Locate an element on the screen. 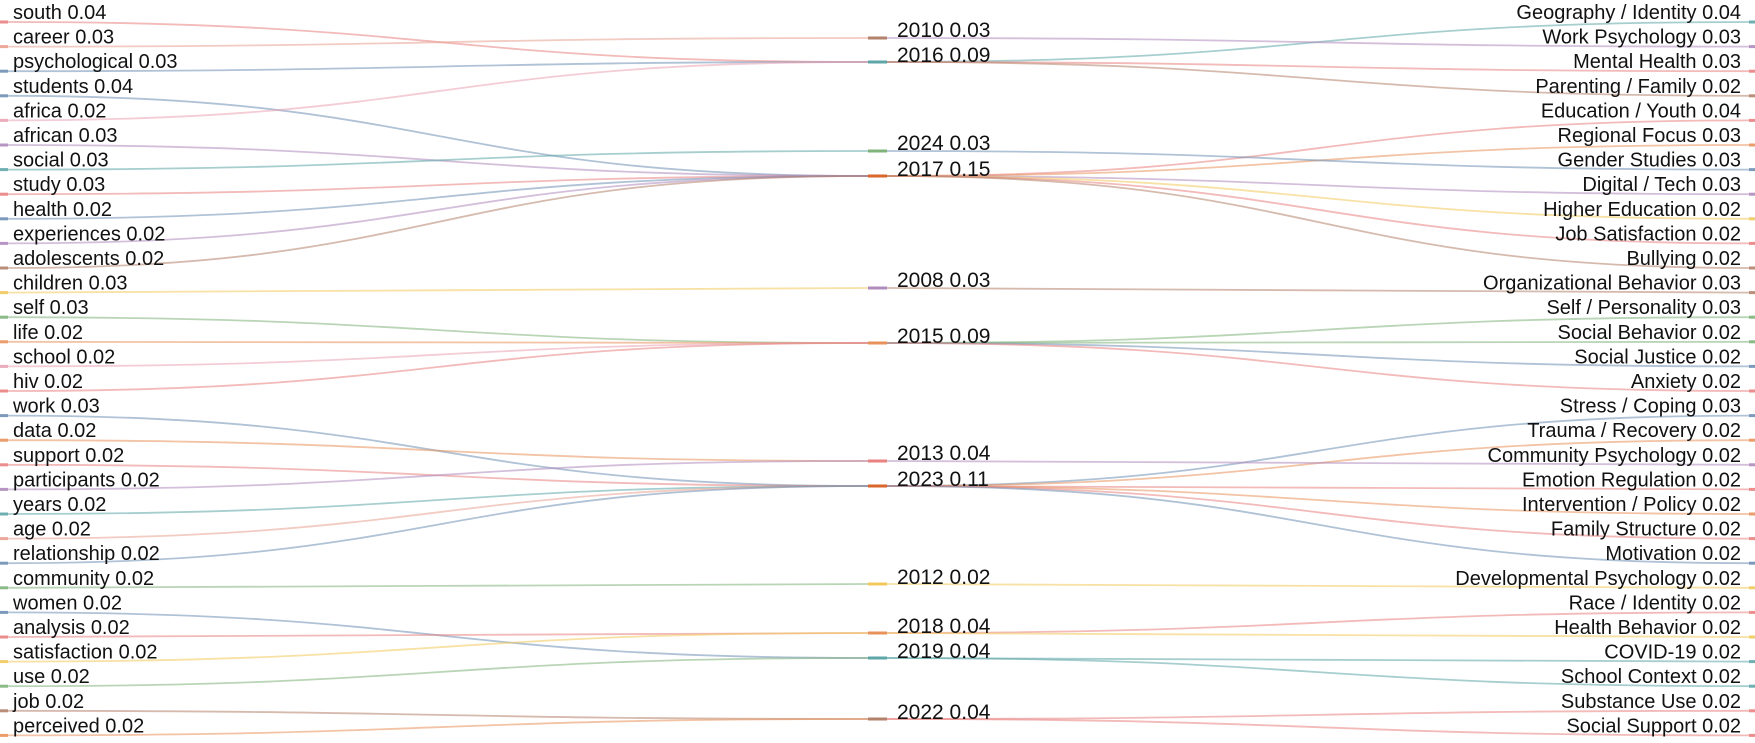 This screenshot has height=743, width=1755. term-bar-career is located at coordinates (4, 47).